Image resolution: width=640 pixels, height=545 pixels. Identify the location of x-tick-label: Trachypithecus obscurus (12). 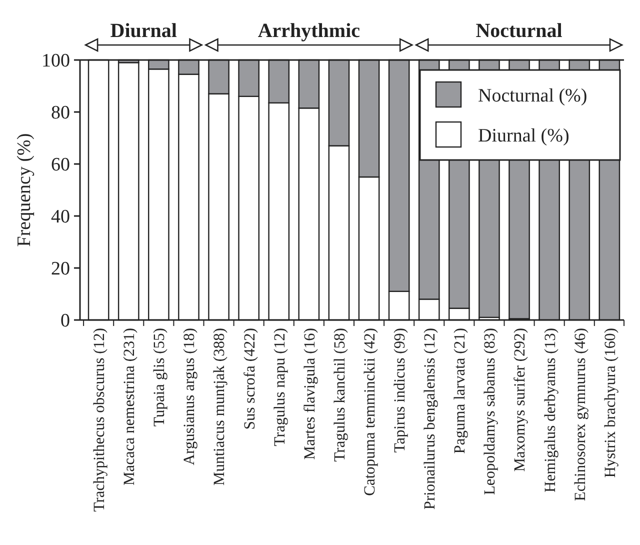
(99, 420).